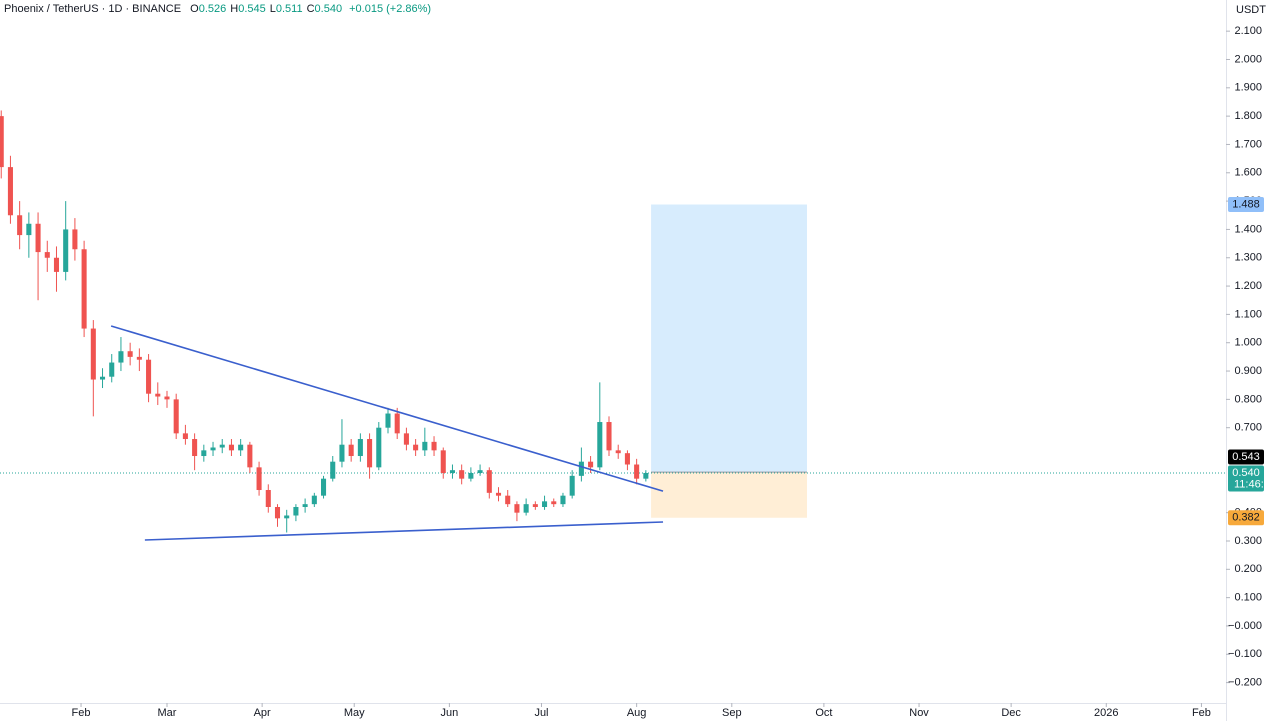 This screenshot has height=721, width=1280. I want to click on change: +0.015 (+2.86%), so click(390, 9).